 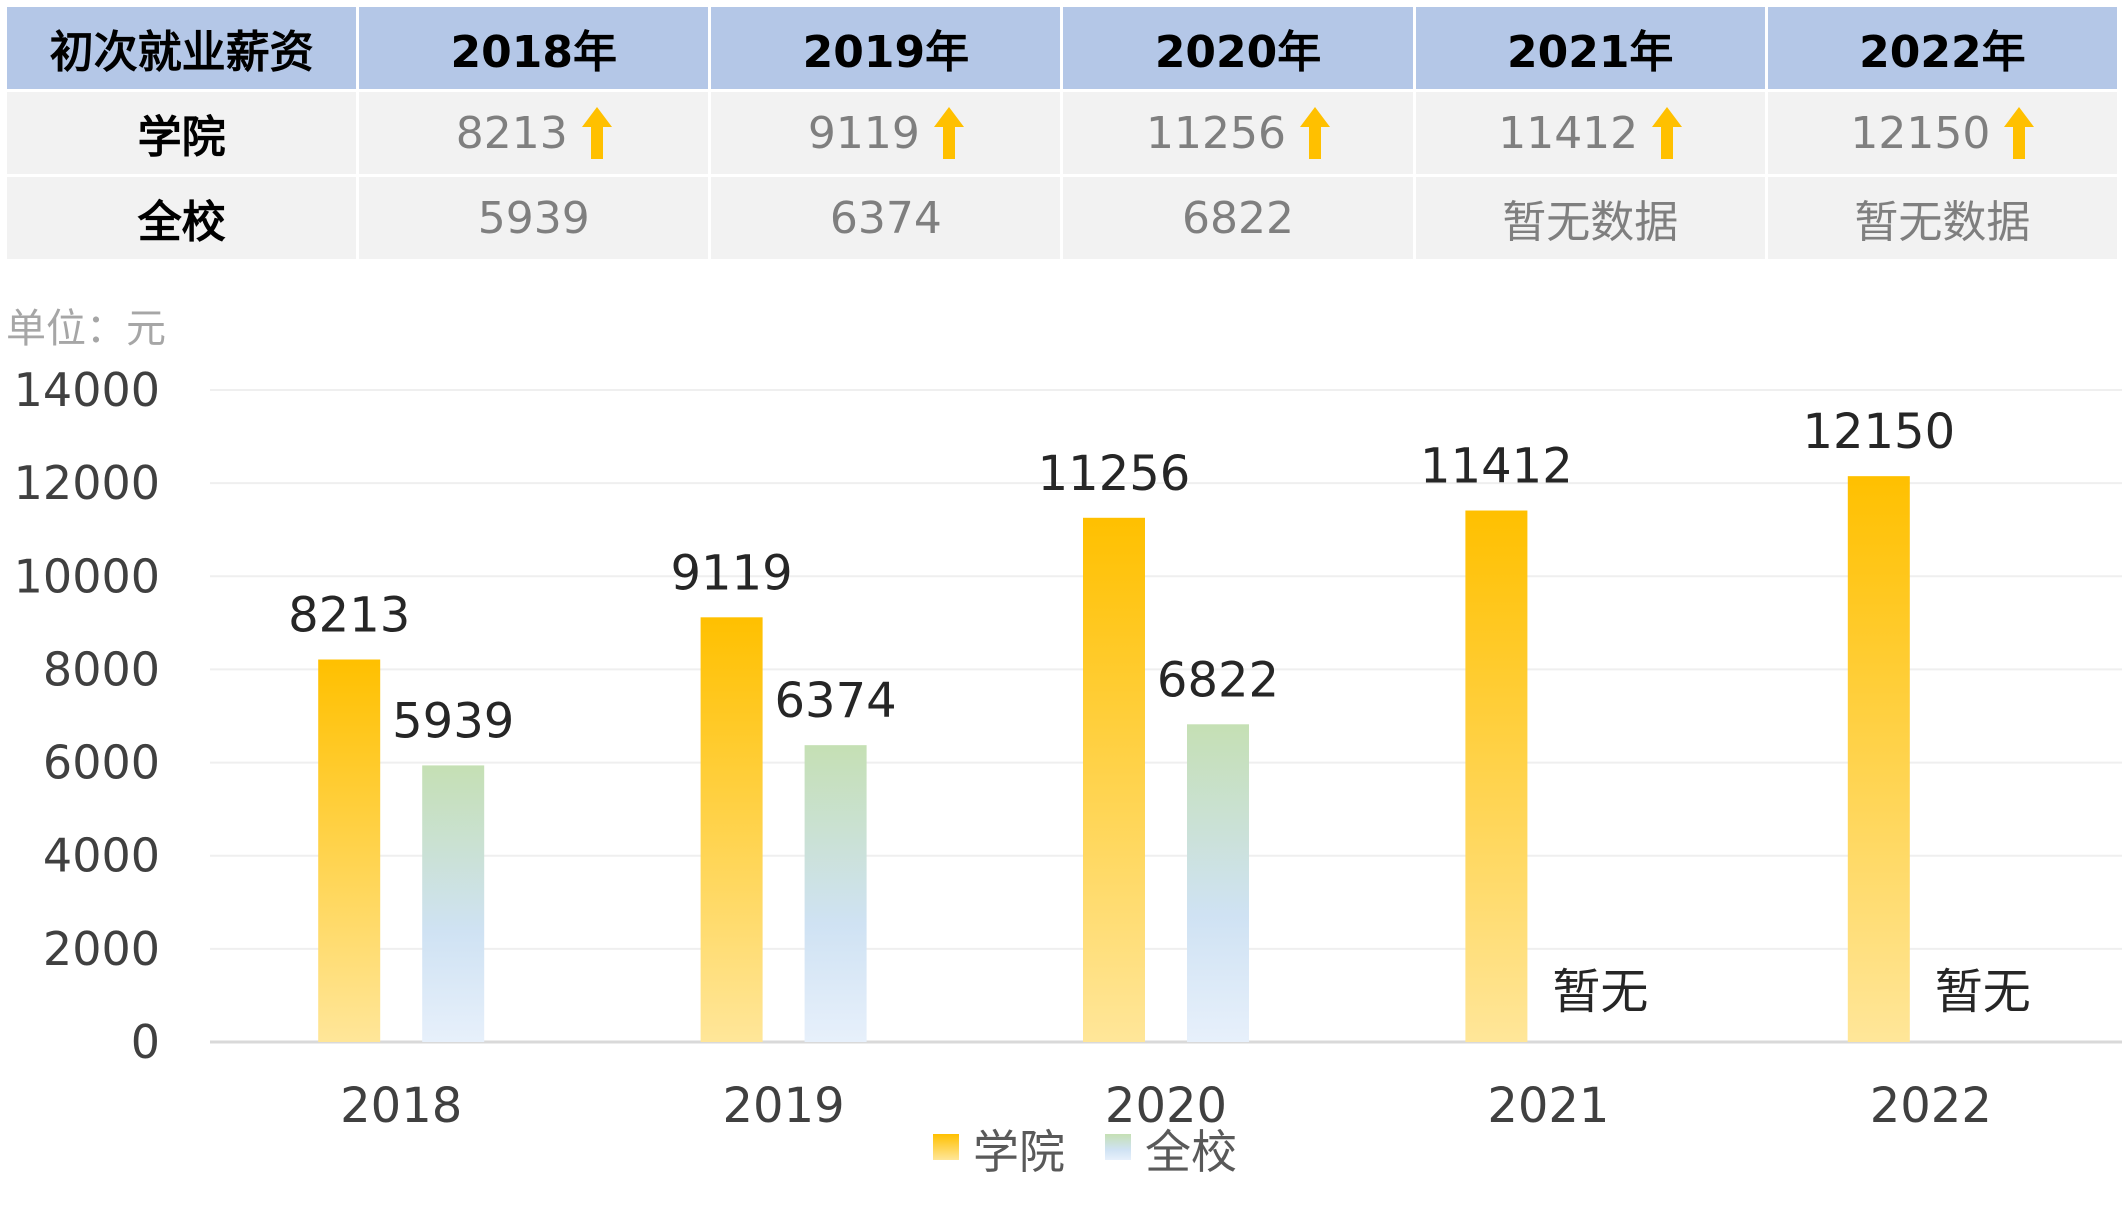 What do you see at coordinates (1019, 1152) in the screenshot?
I see `legend-label: 学院` at bounding box center [1019, 1152].